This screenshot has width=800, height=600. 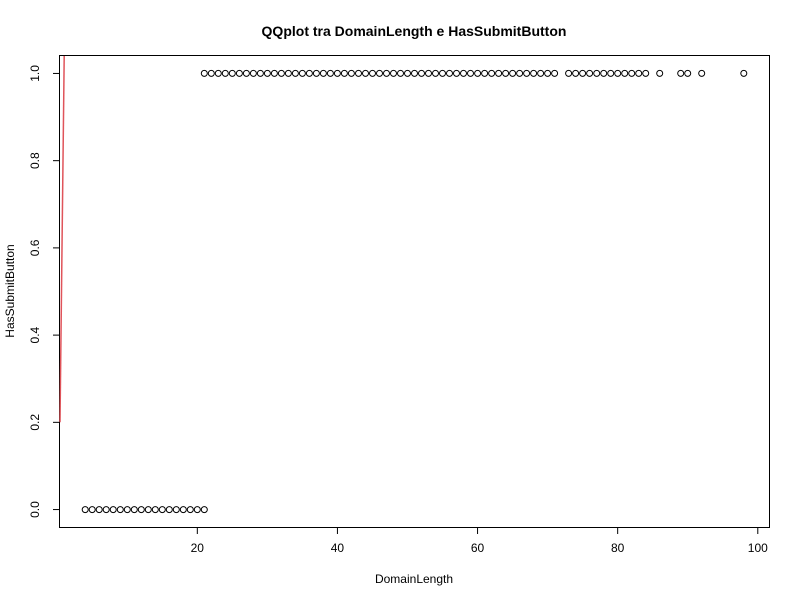 What do you see at coordinates (10, 290) in the screenshot?
I see `y-axis-label: HasSubmitButton` at bounding box center [10, 290].